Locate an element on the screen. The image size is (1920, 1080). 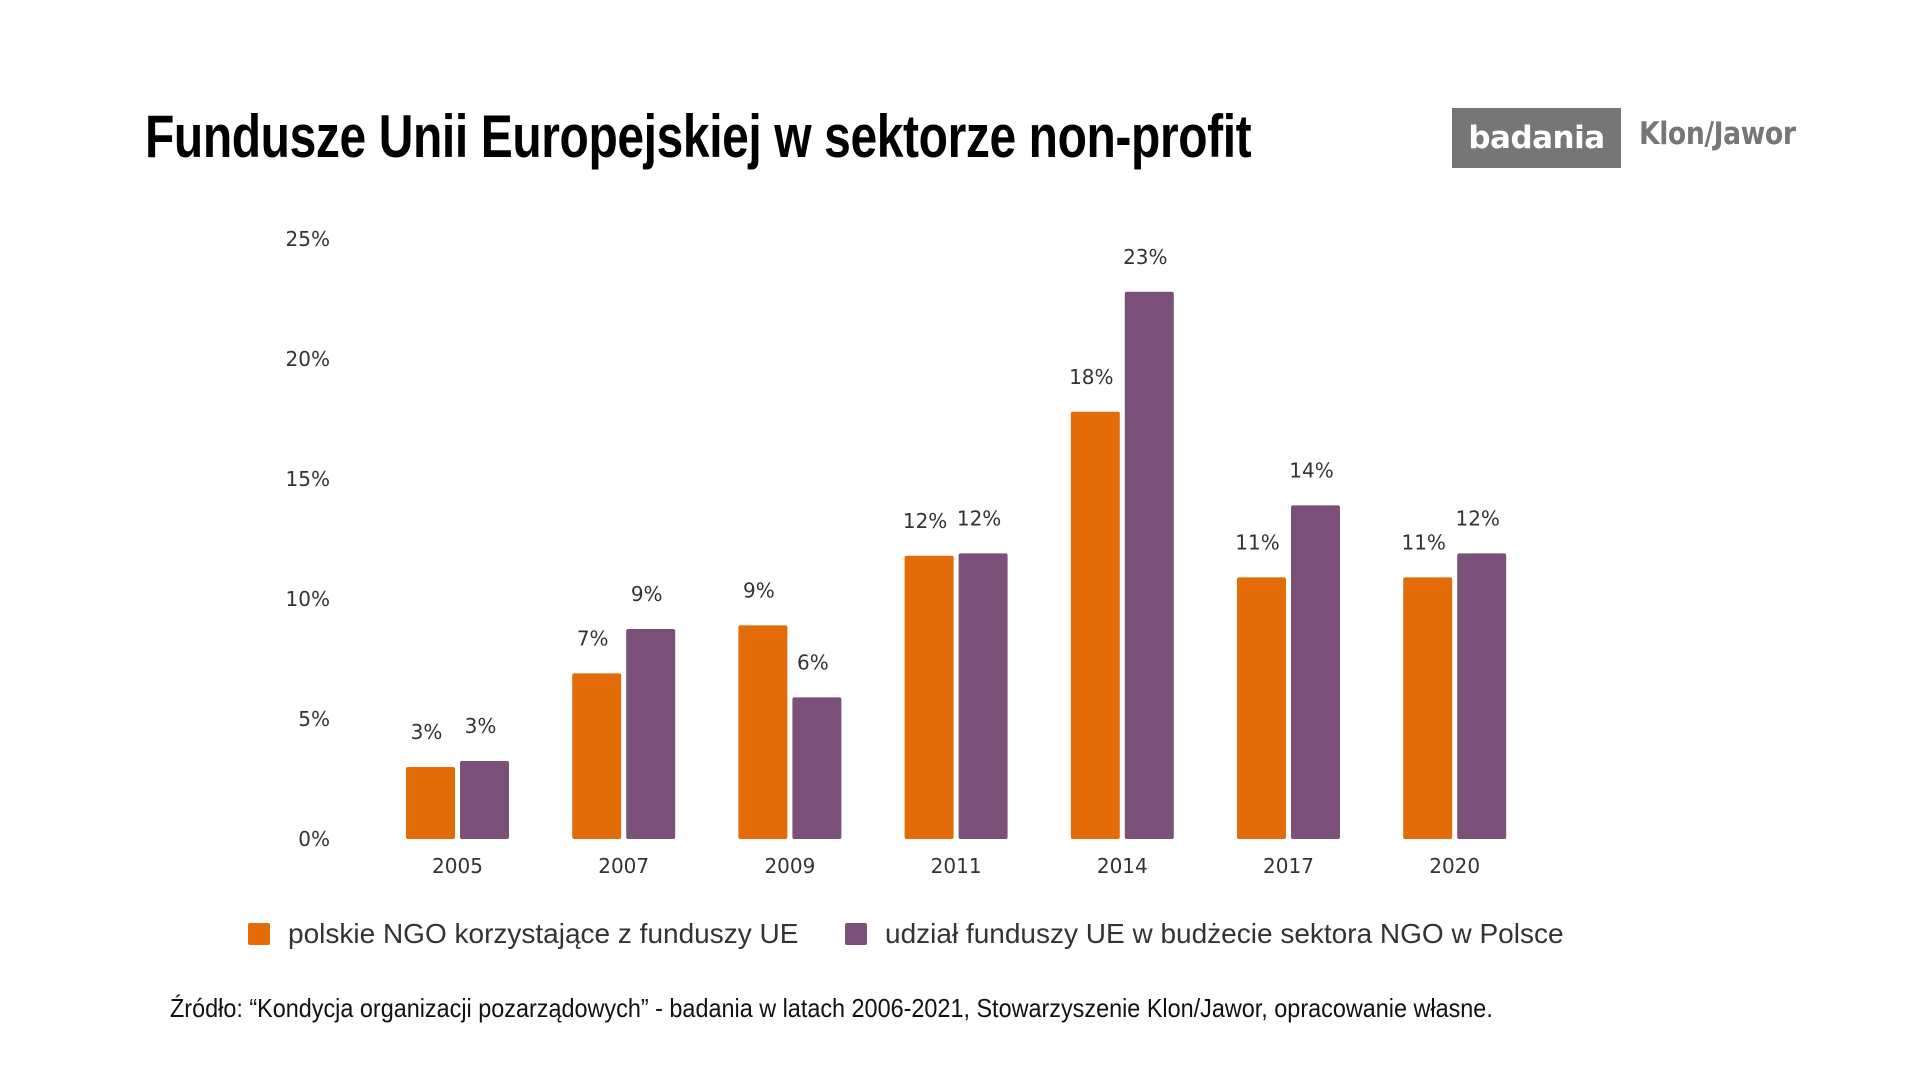
bar-eu-funds-share-2005 is located at coordinates (484, 800).